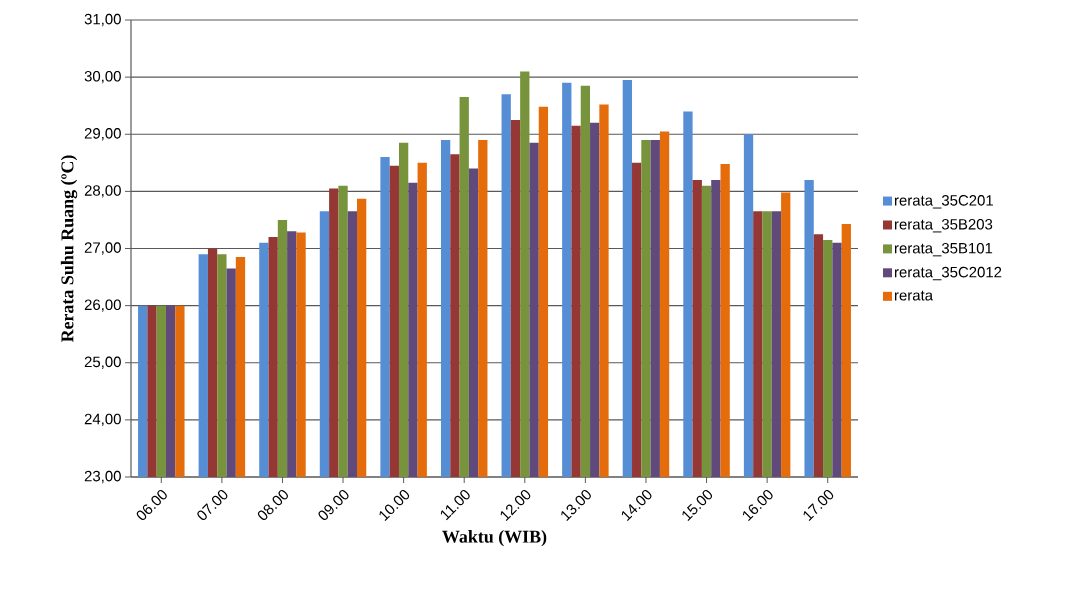  What do you see at coordinates (102, 420) in the screenshot?
I see `y-tick-label: 24,00` at bounding box center [102, 420].